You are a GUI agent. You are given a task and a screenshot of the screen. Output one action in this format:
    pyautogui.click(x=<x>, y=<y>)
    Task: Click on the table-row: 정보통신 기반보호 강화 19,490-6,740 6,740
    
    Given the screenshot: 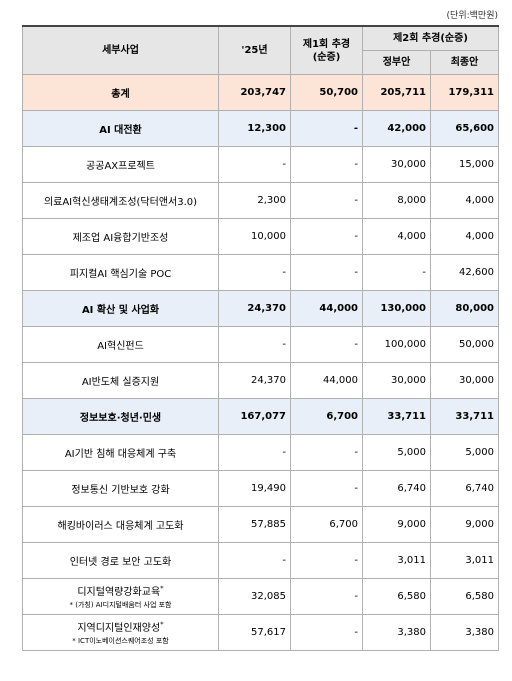 What is the action you would take?
    pyautogui.click(x=260, y=488)
    